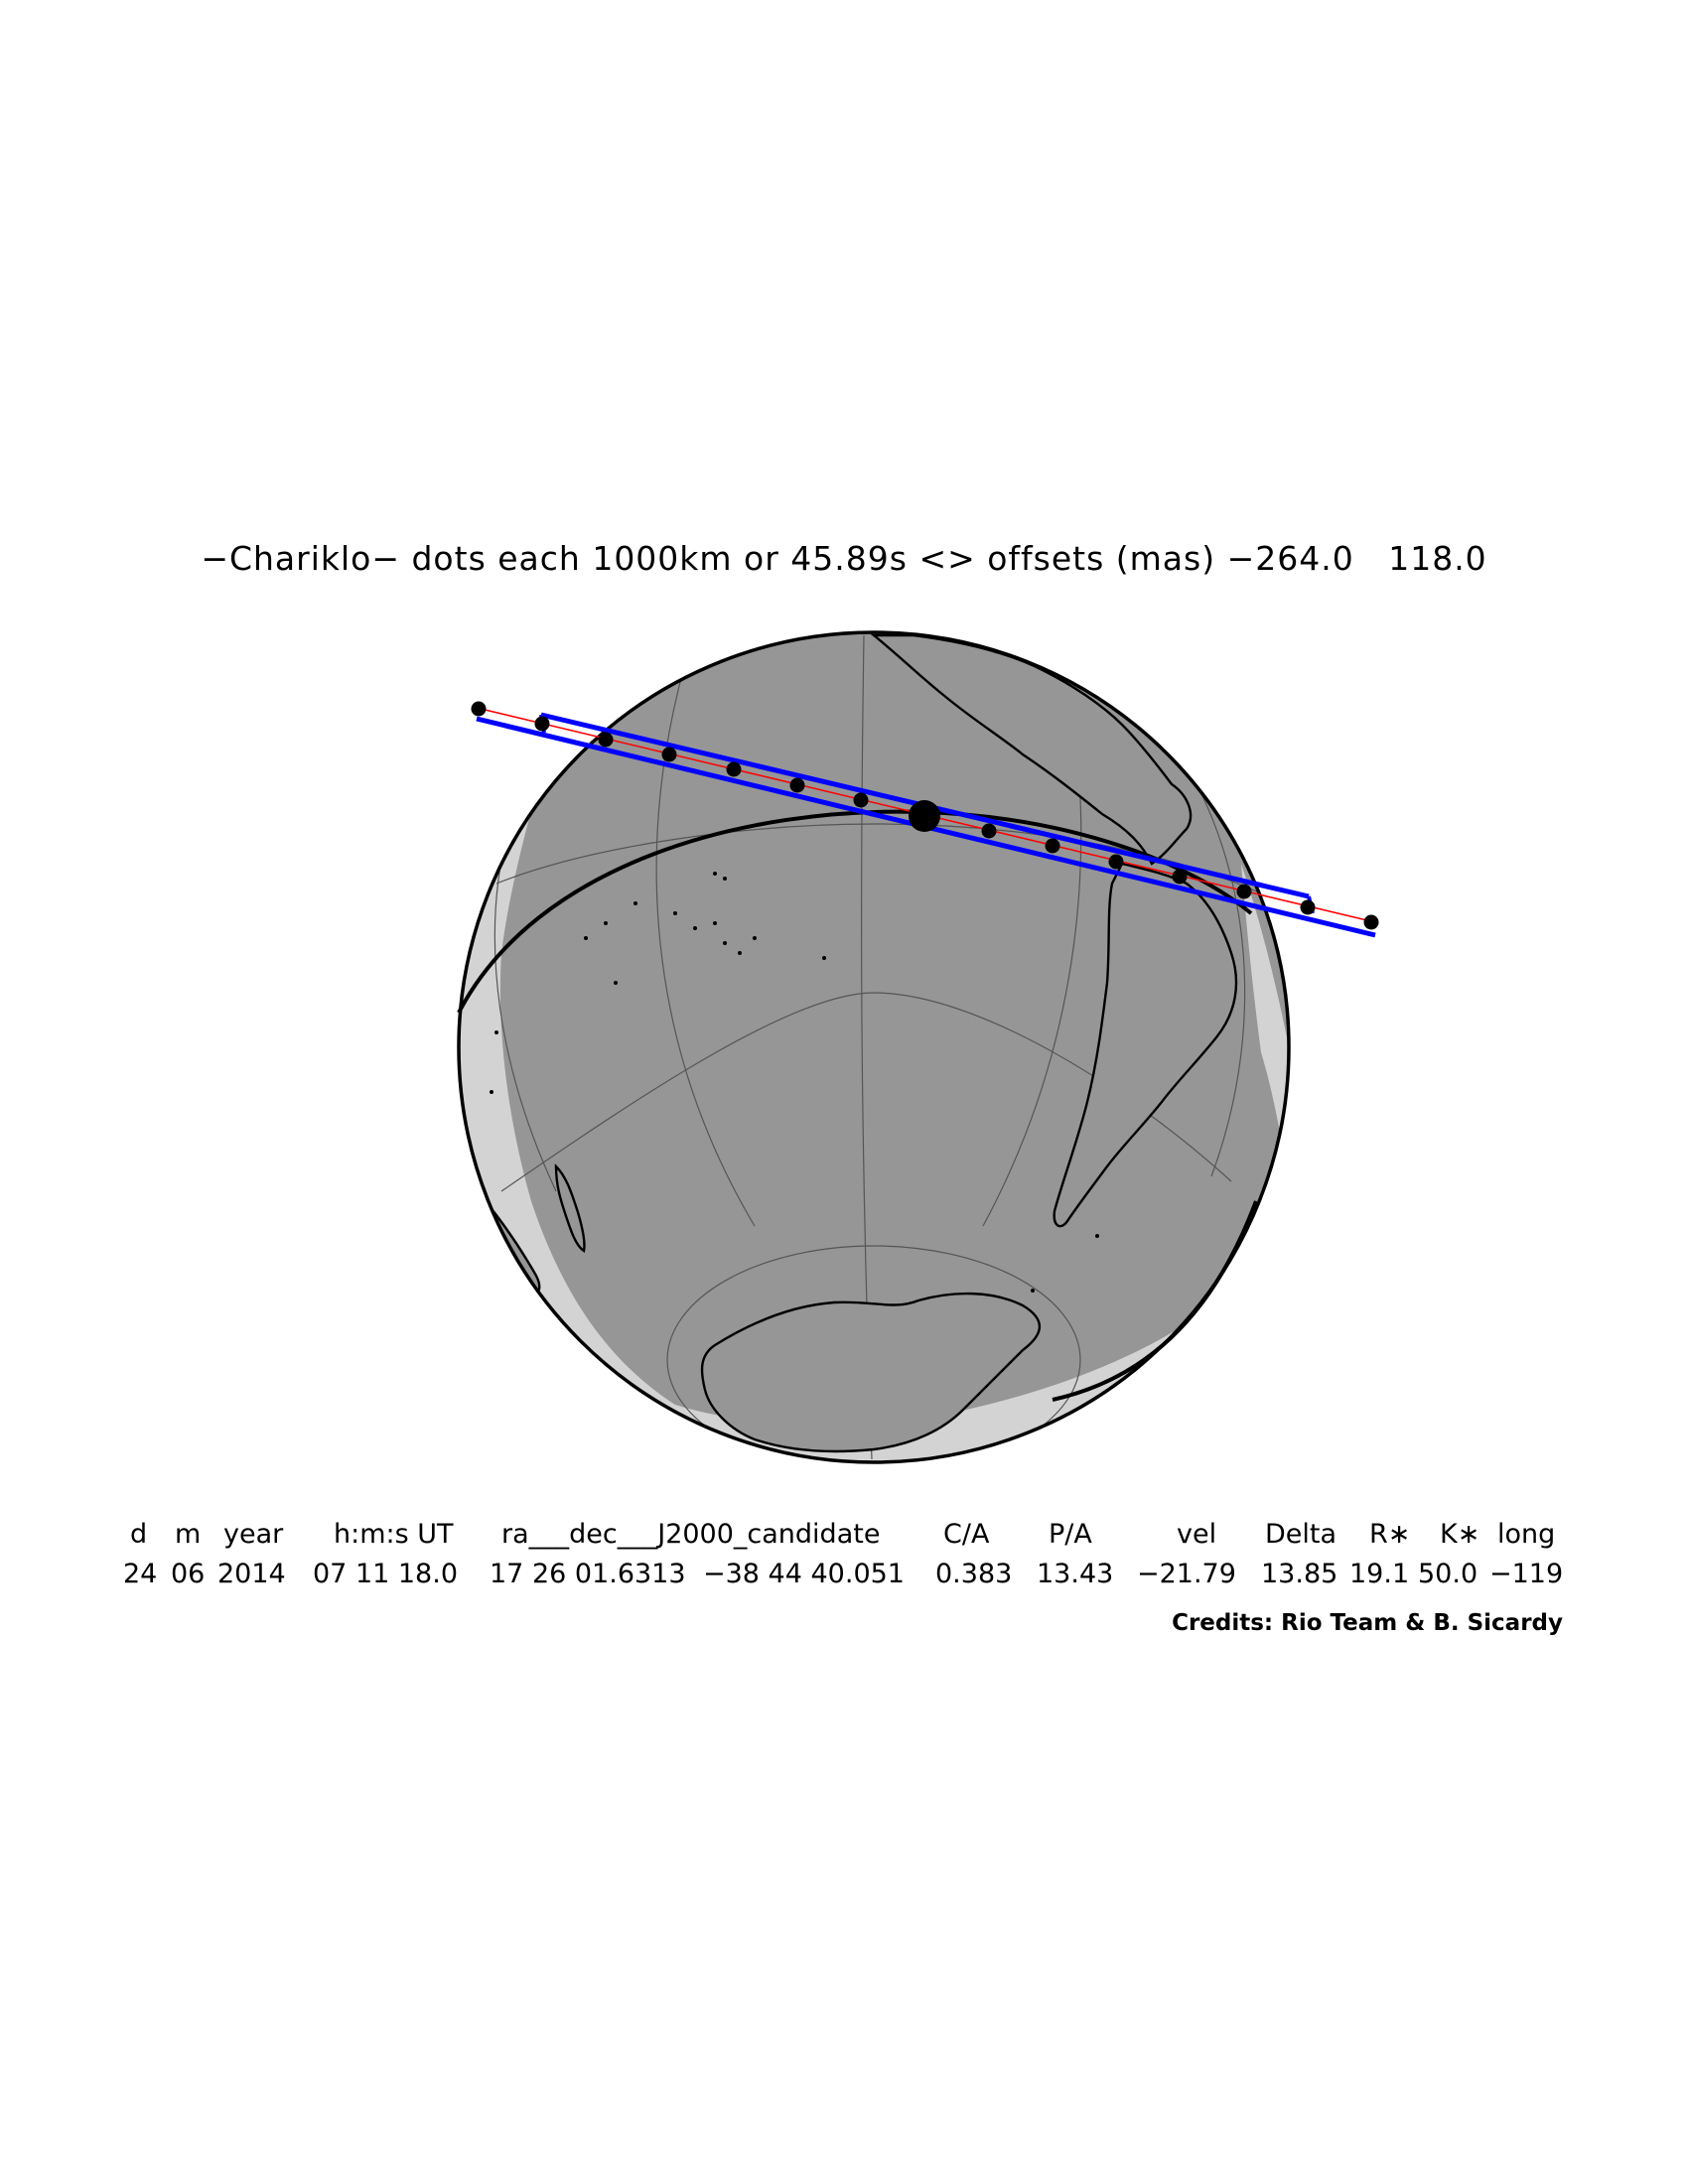 The width and height of the screenshot is (1688, 2184). I want to click on path-dots, so click(925, 815).